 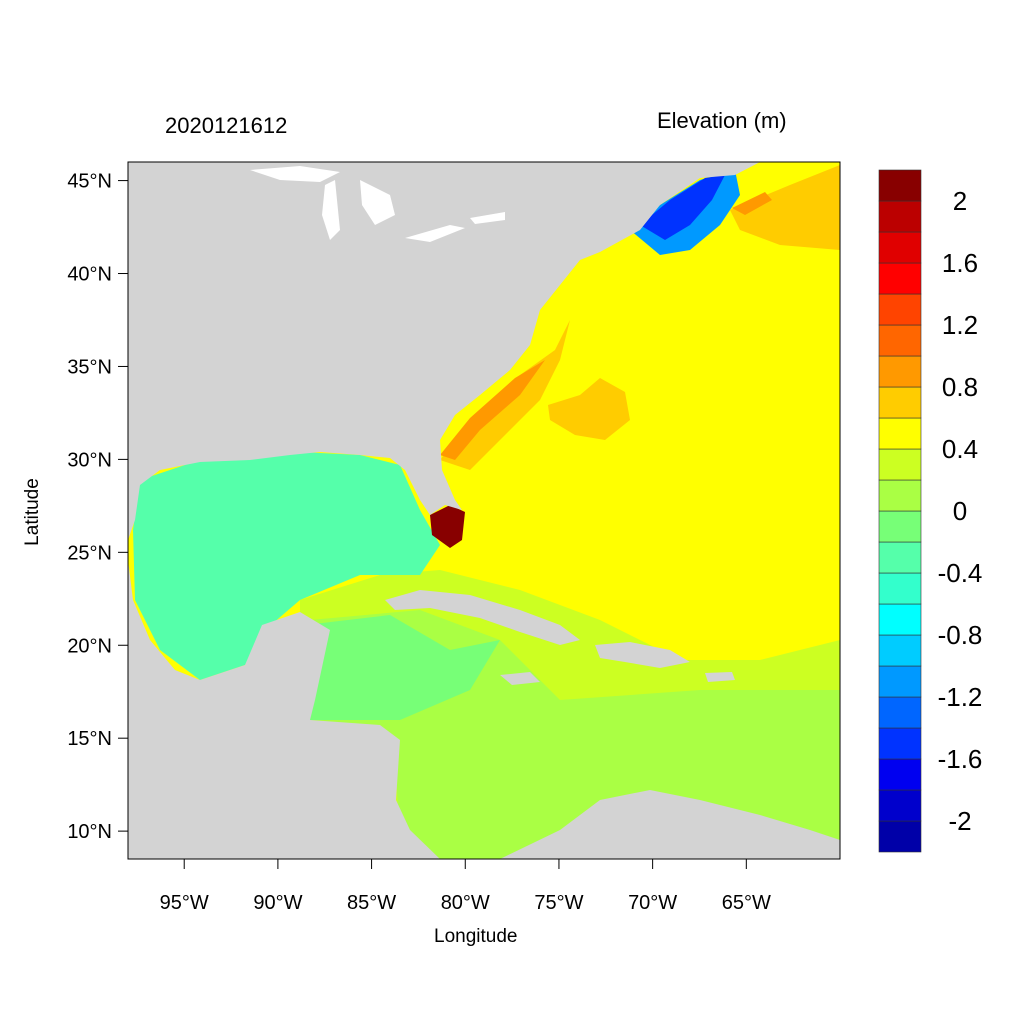 I want to click on ocean-gulf-of-mexico, so click(x=286, y=566).